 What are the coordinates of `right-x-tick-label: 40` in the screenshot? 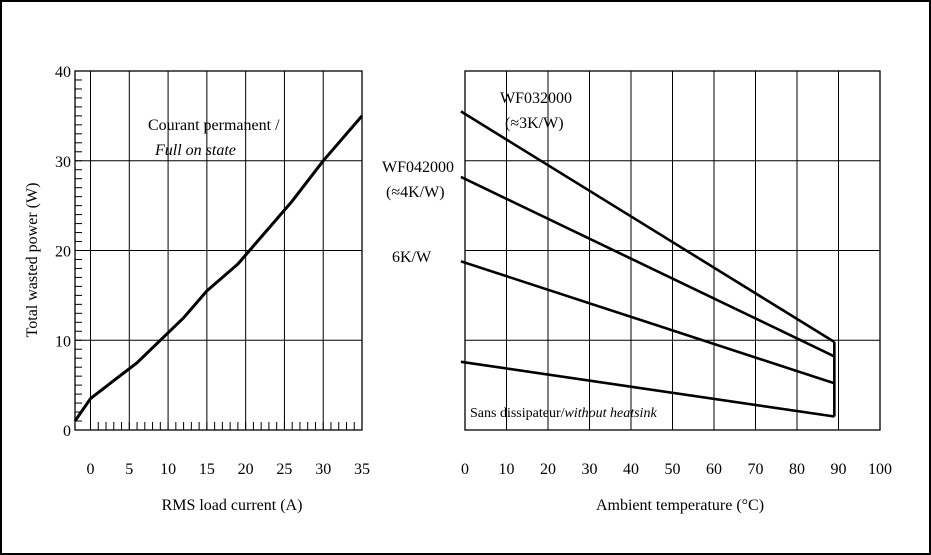 It's located at (631, 469).